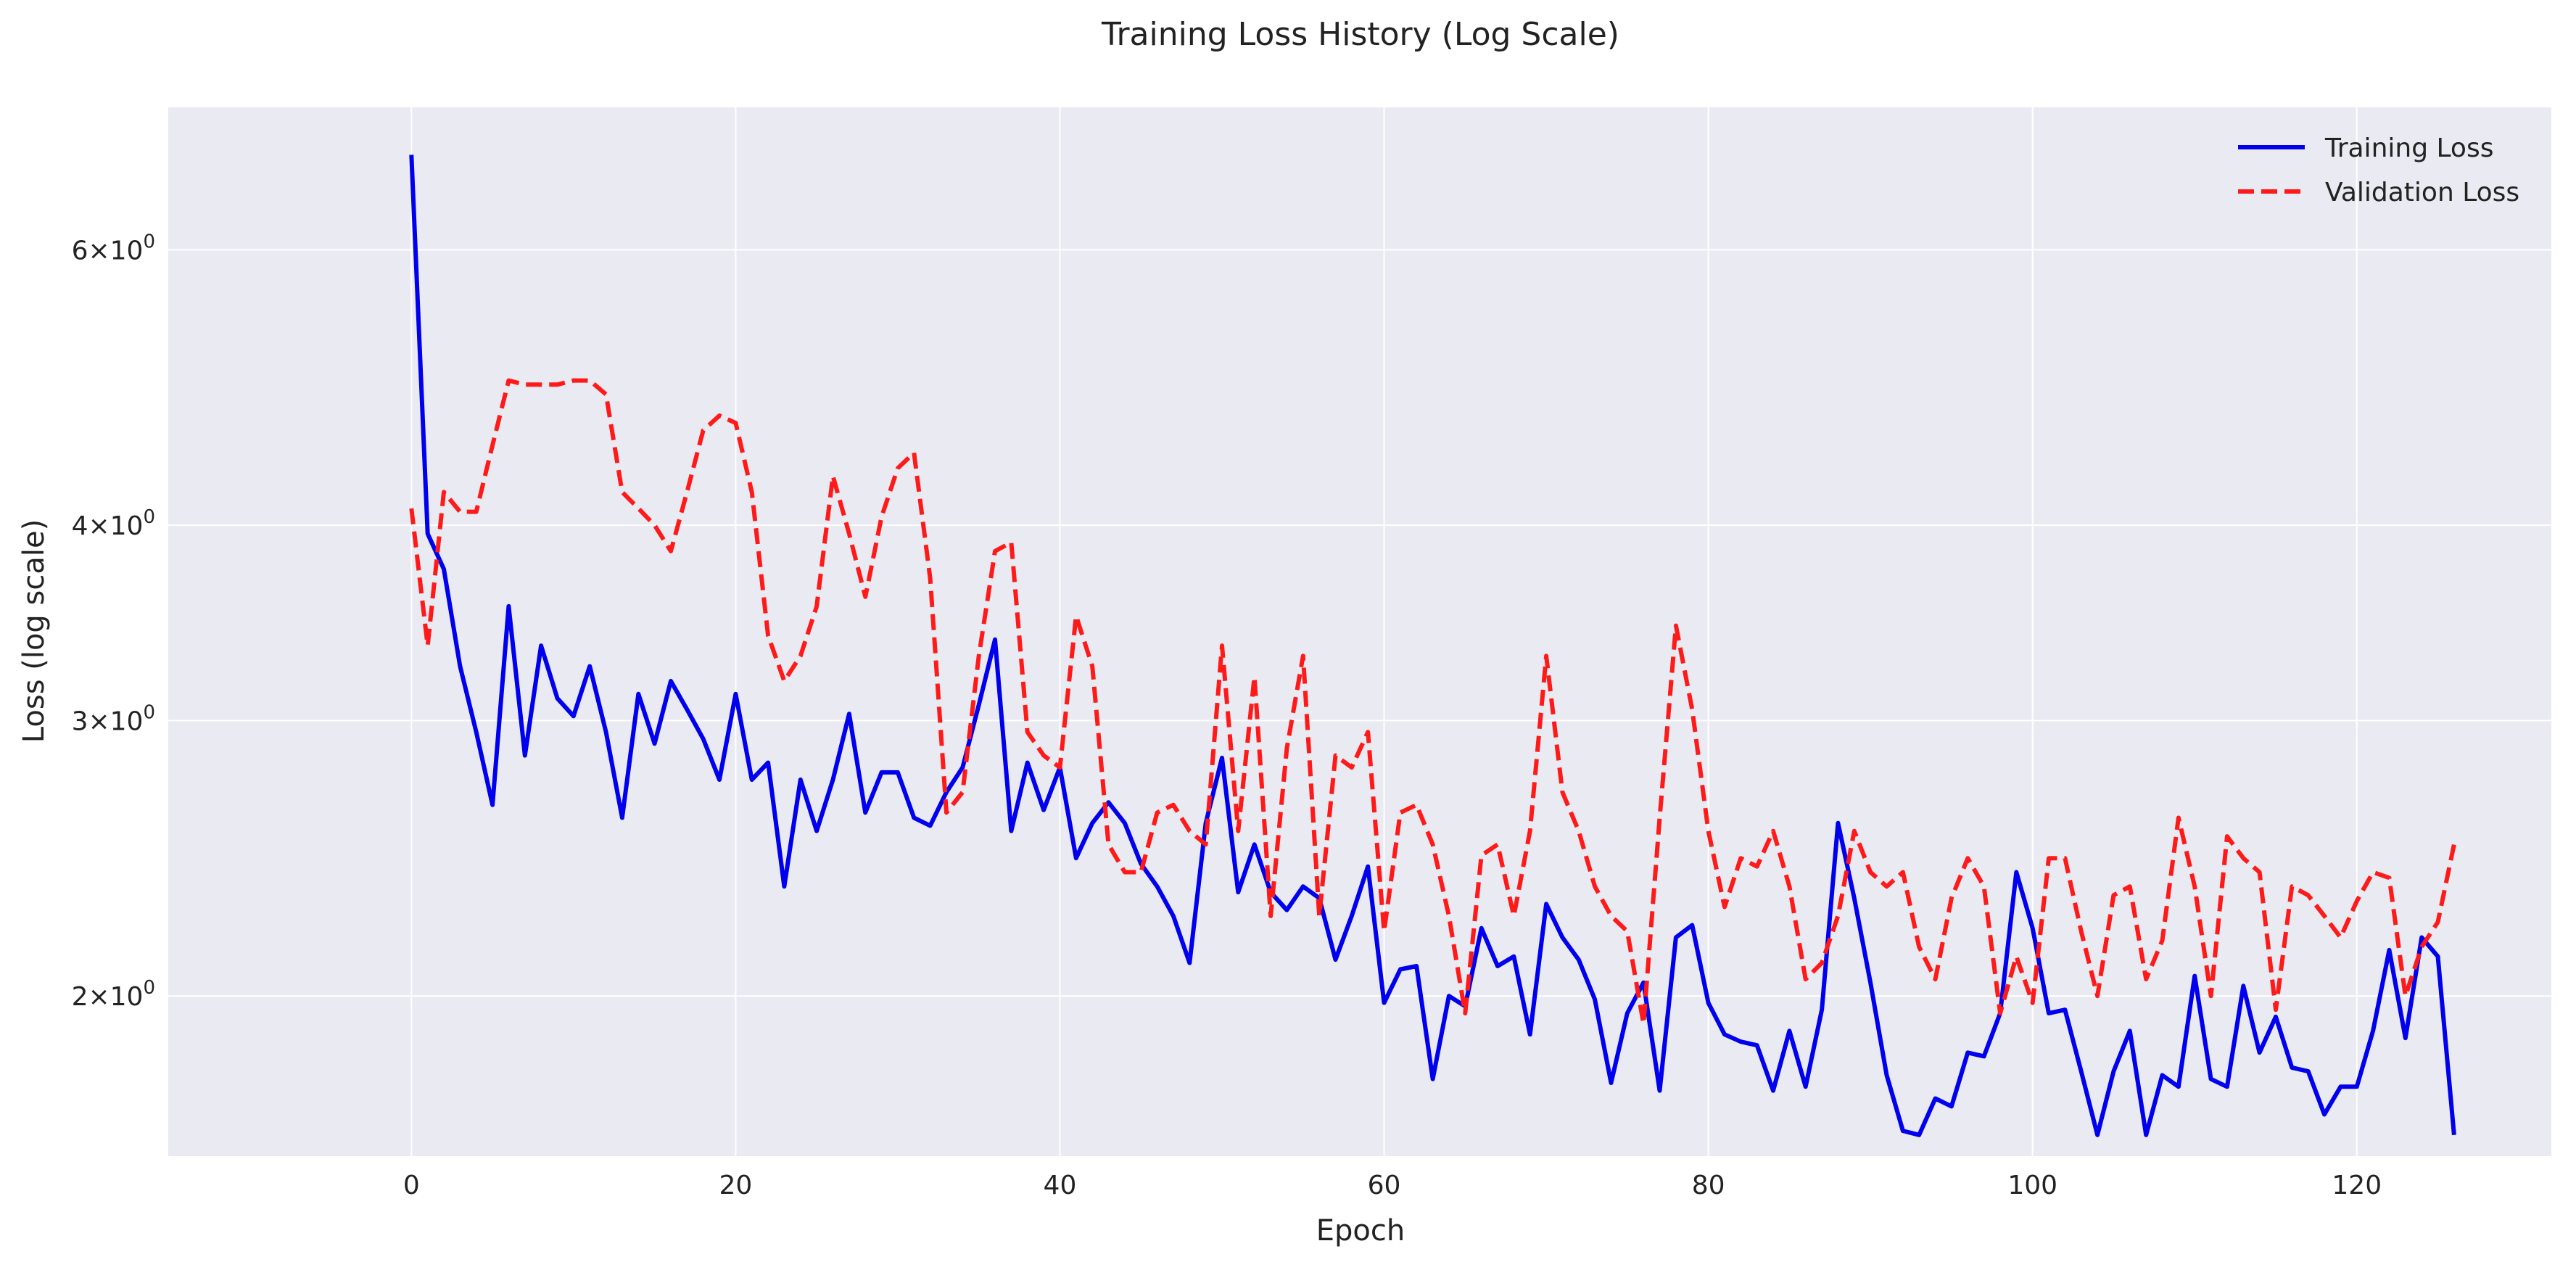 The height and width of the screenshot is (1270, 2576). I want to click on x-tick-label: 60, so click(1384, 1185).